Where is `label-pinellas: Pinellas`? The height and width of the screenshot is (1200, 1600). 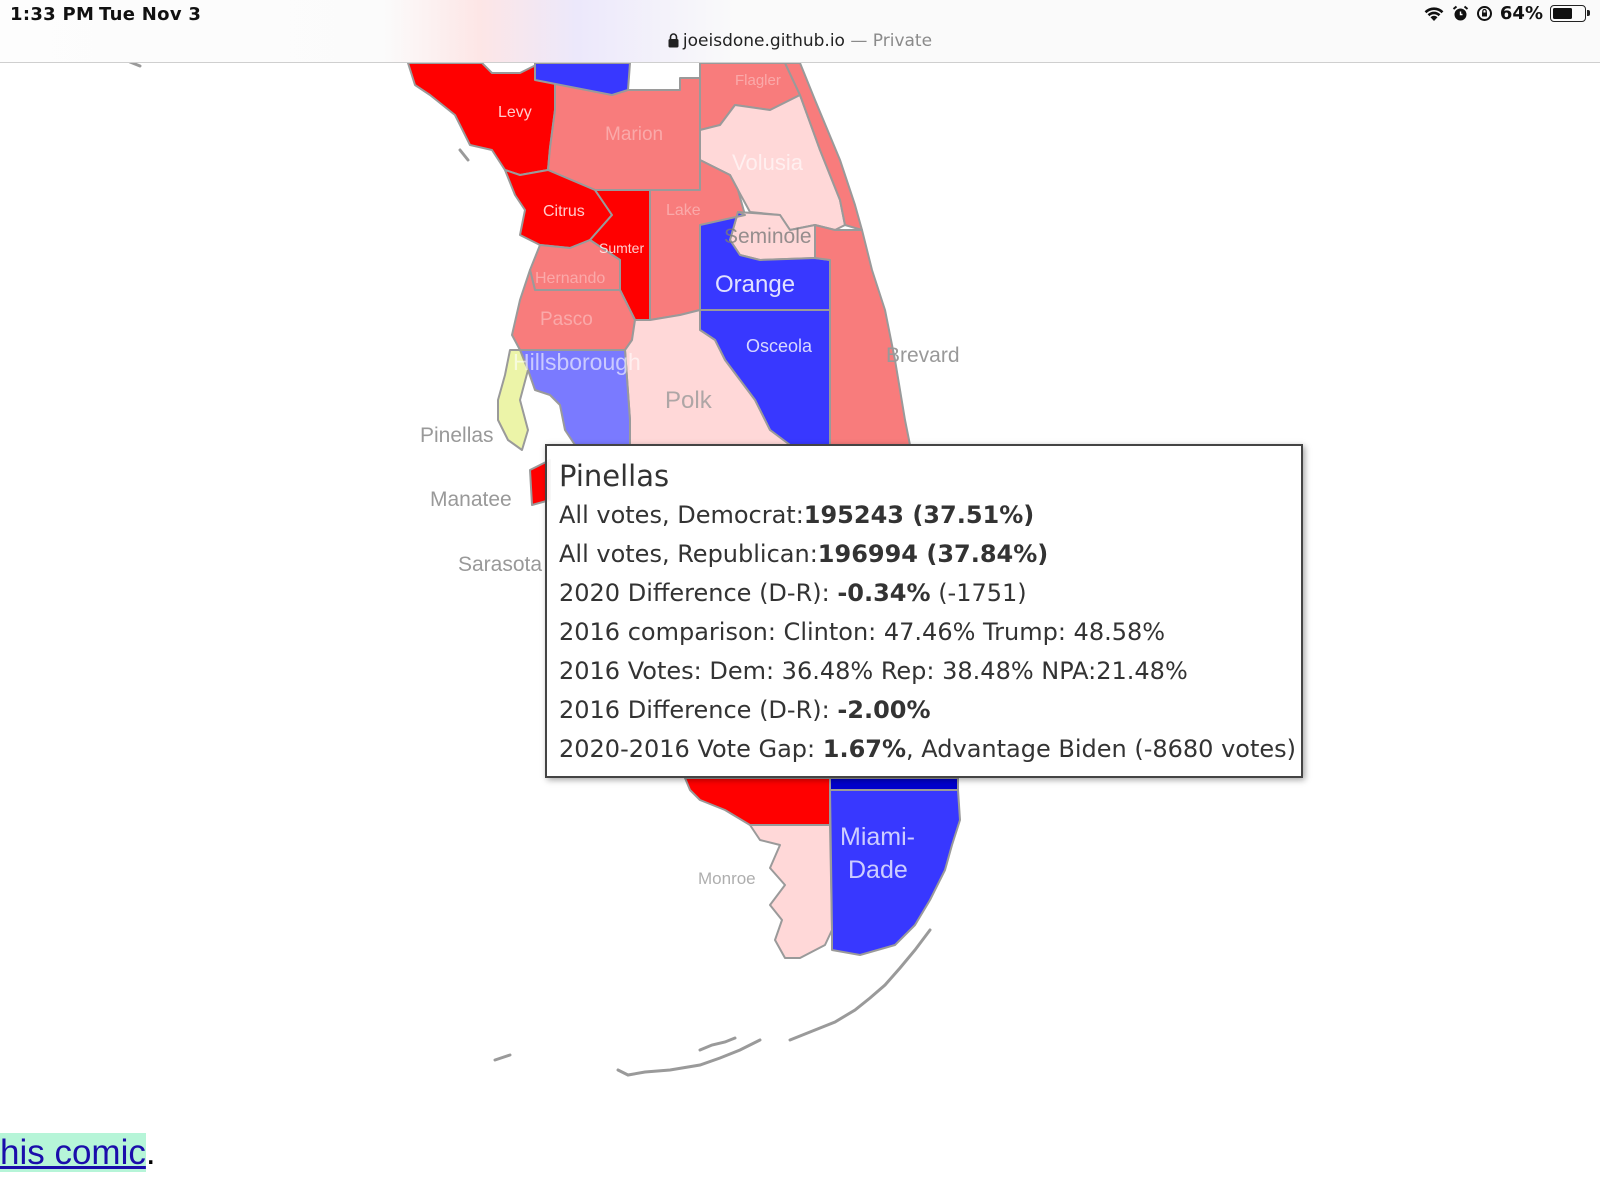 label-pinellas: Pinellas is located at coordinates (457, 435).